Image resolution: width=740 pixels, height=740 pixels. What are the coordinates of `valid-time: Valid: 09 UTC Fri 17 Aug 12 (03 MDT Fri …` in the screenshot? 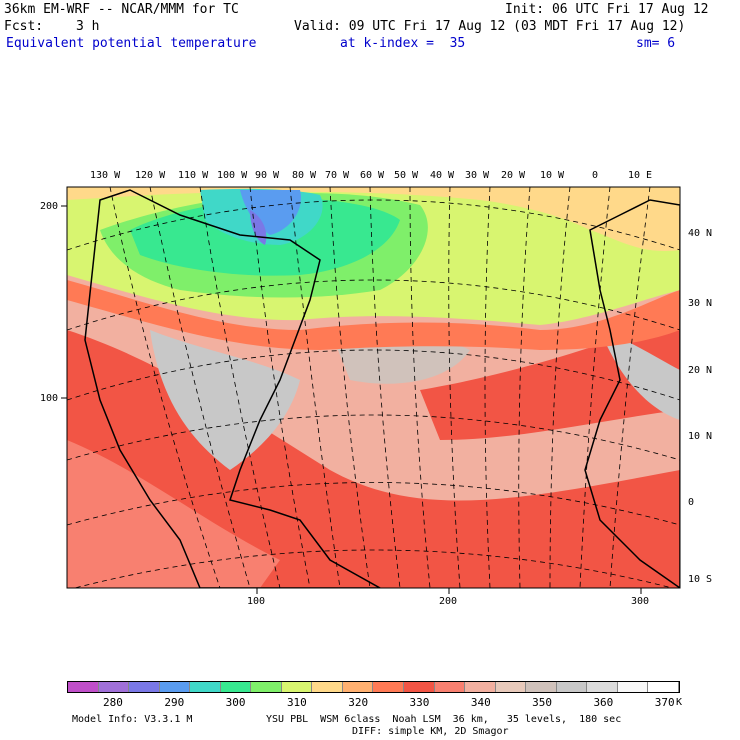 It's located at (490, 26).